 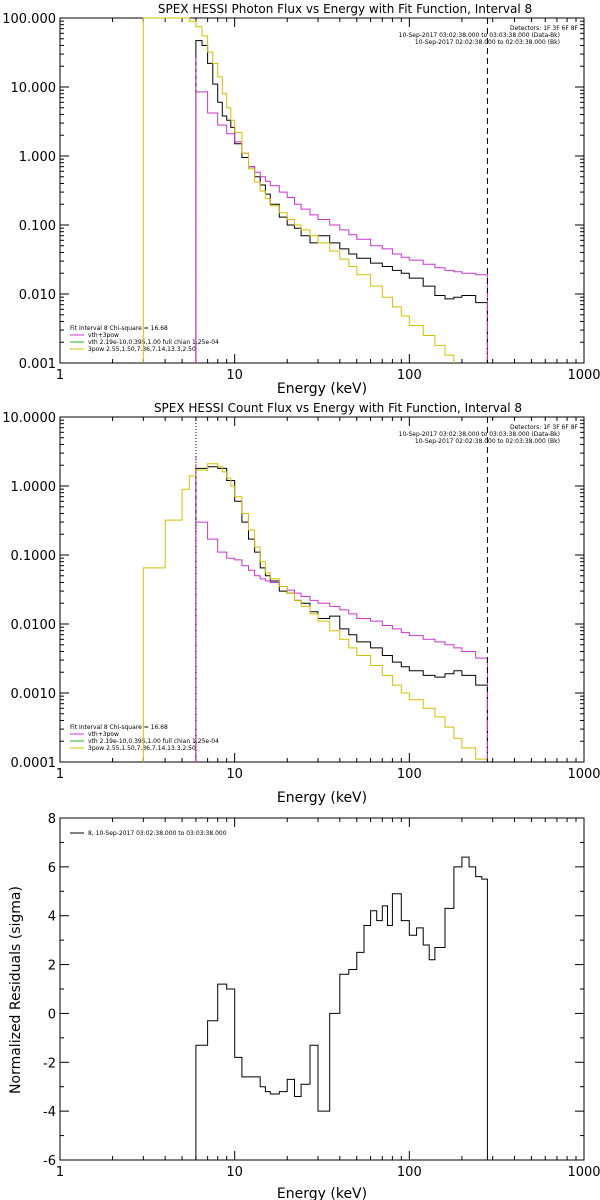 What do you see at coordinates (52, 917) in the screenshot?
I see `y-tick-label: 4` at bounding box center [52, 917].